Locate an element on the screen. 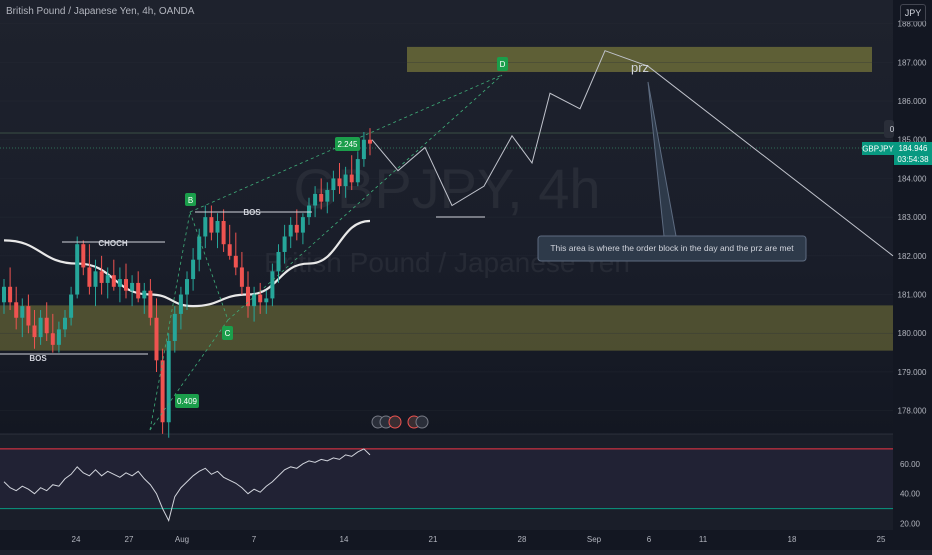 Image resolution: width=932 pixels, height=555 pixels. point-c-label: C is located at coordinates (228, 333).